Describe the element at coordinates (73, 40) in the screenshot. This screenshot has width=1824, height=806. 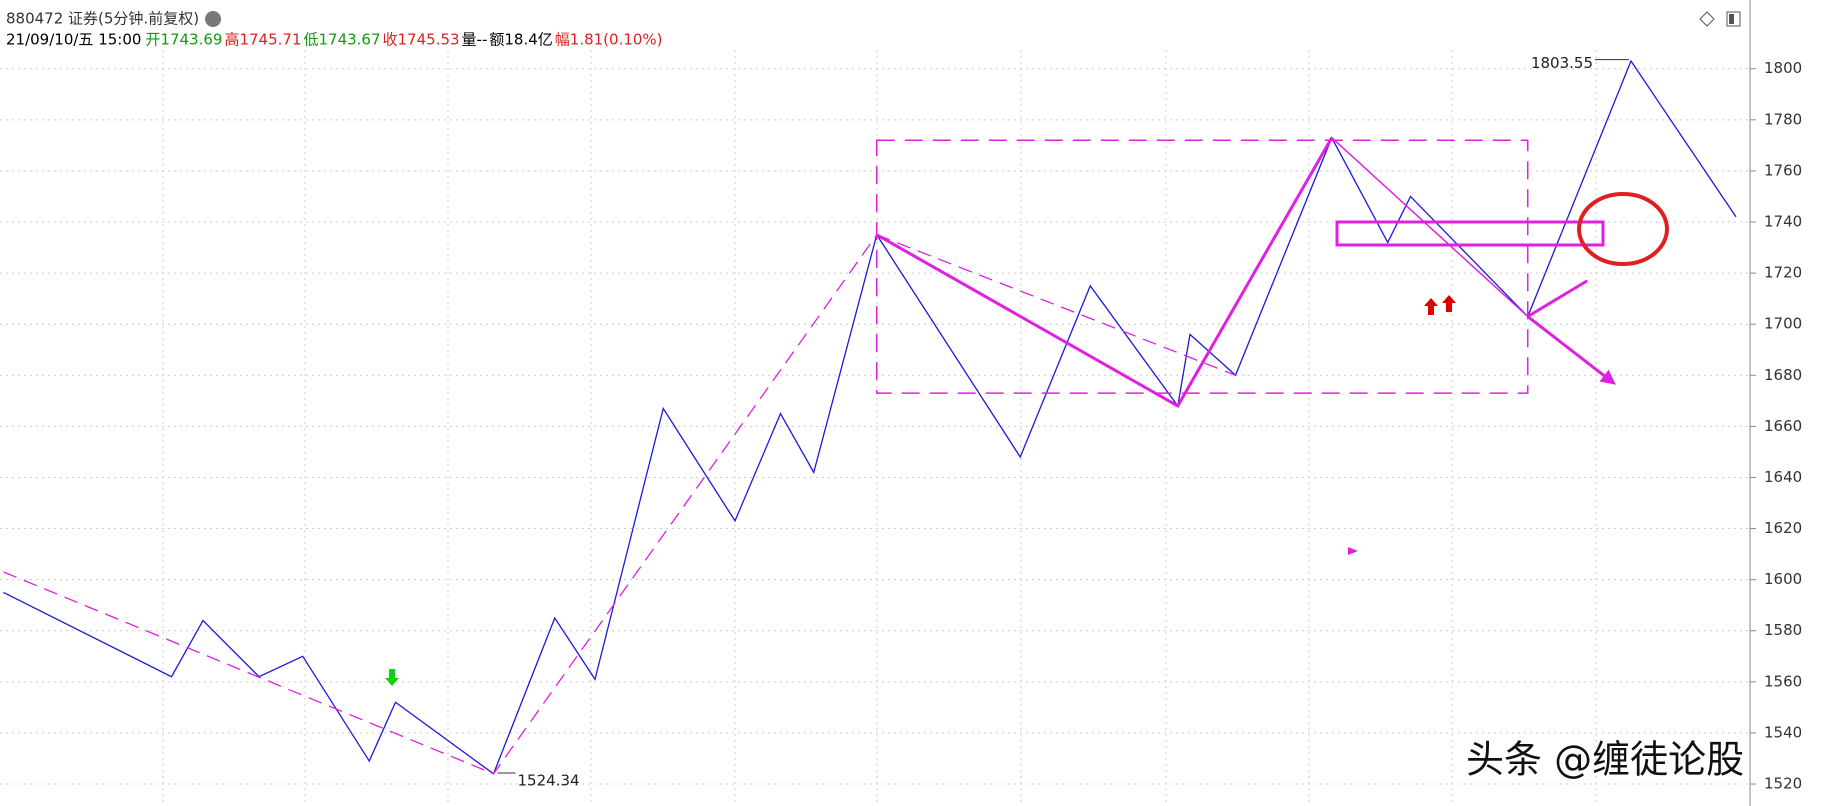
I see `header-item: 21/09/10/五 15:00` at that location.